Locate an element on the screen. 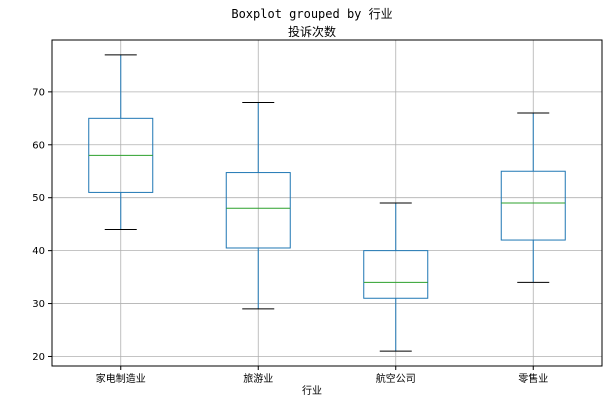 This screenshot has width=610, height=403. x-tick-label: 旅游业 is located at coordinates (258, 378).